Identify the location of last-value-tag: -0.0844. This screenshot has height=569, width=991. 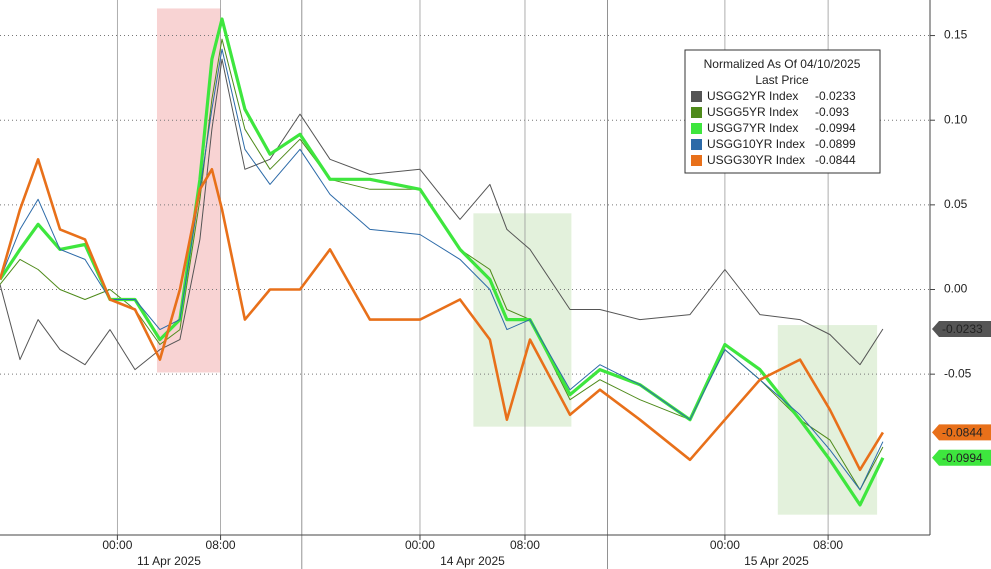
(961, 432).